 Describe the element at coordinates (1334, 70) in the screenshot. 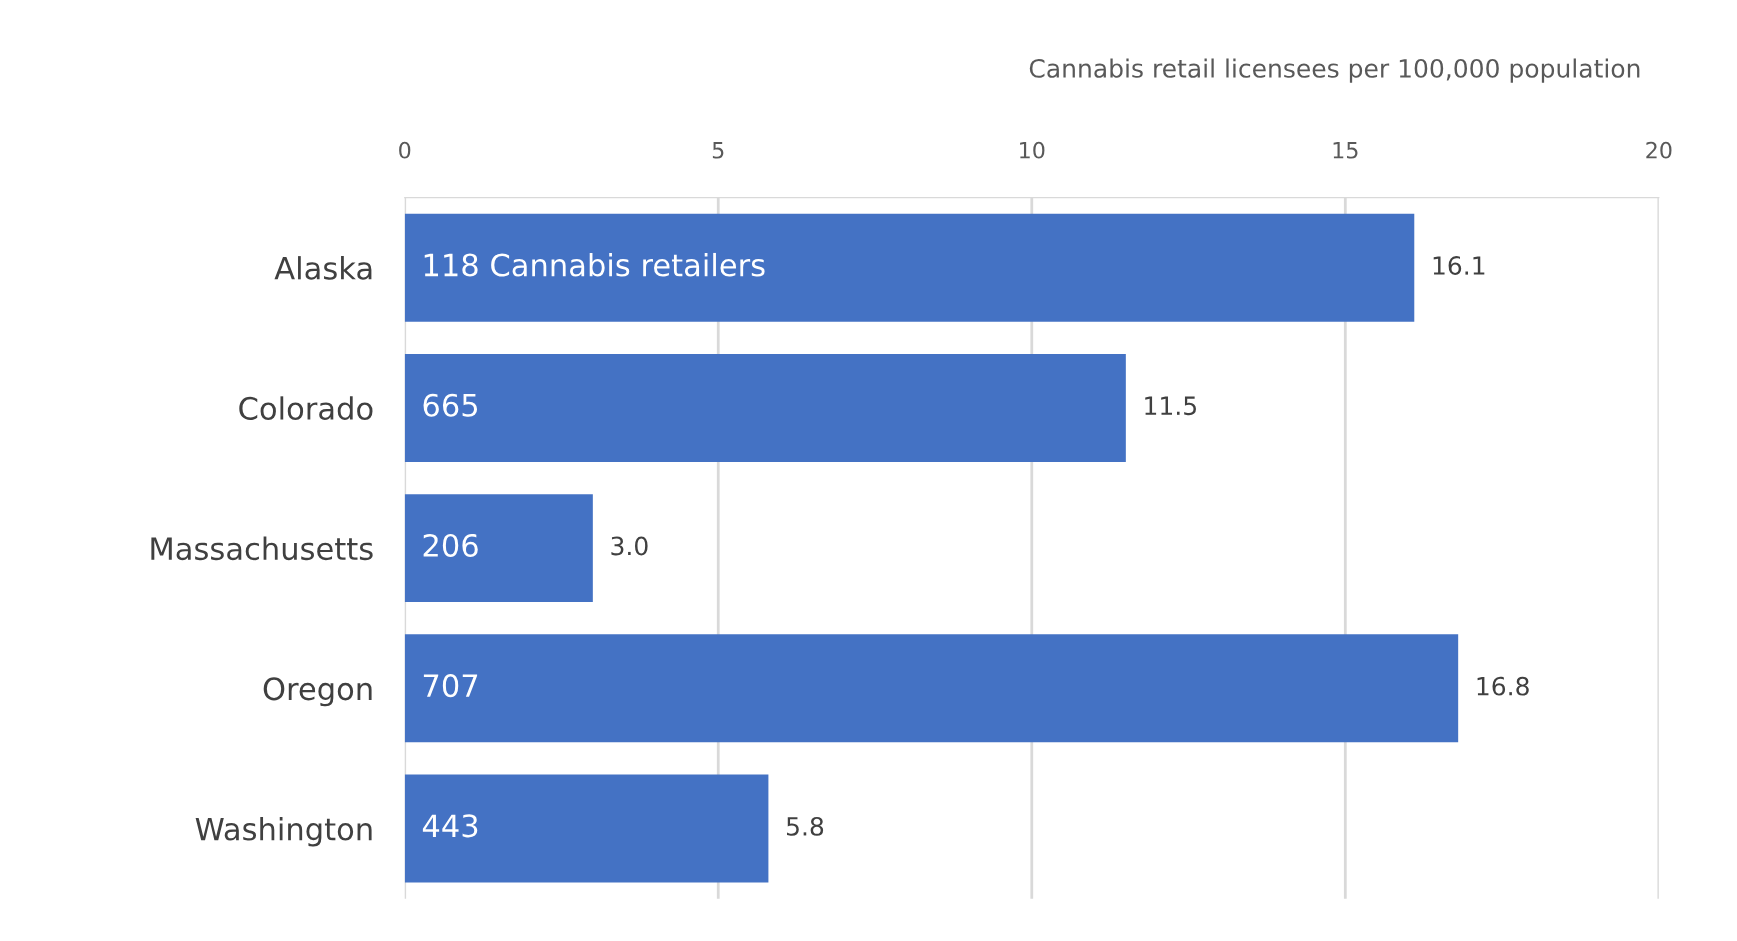

I see `x-axis-title: Cannabis retail licensees per 100,000 population` at that location.